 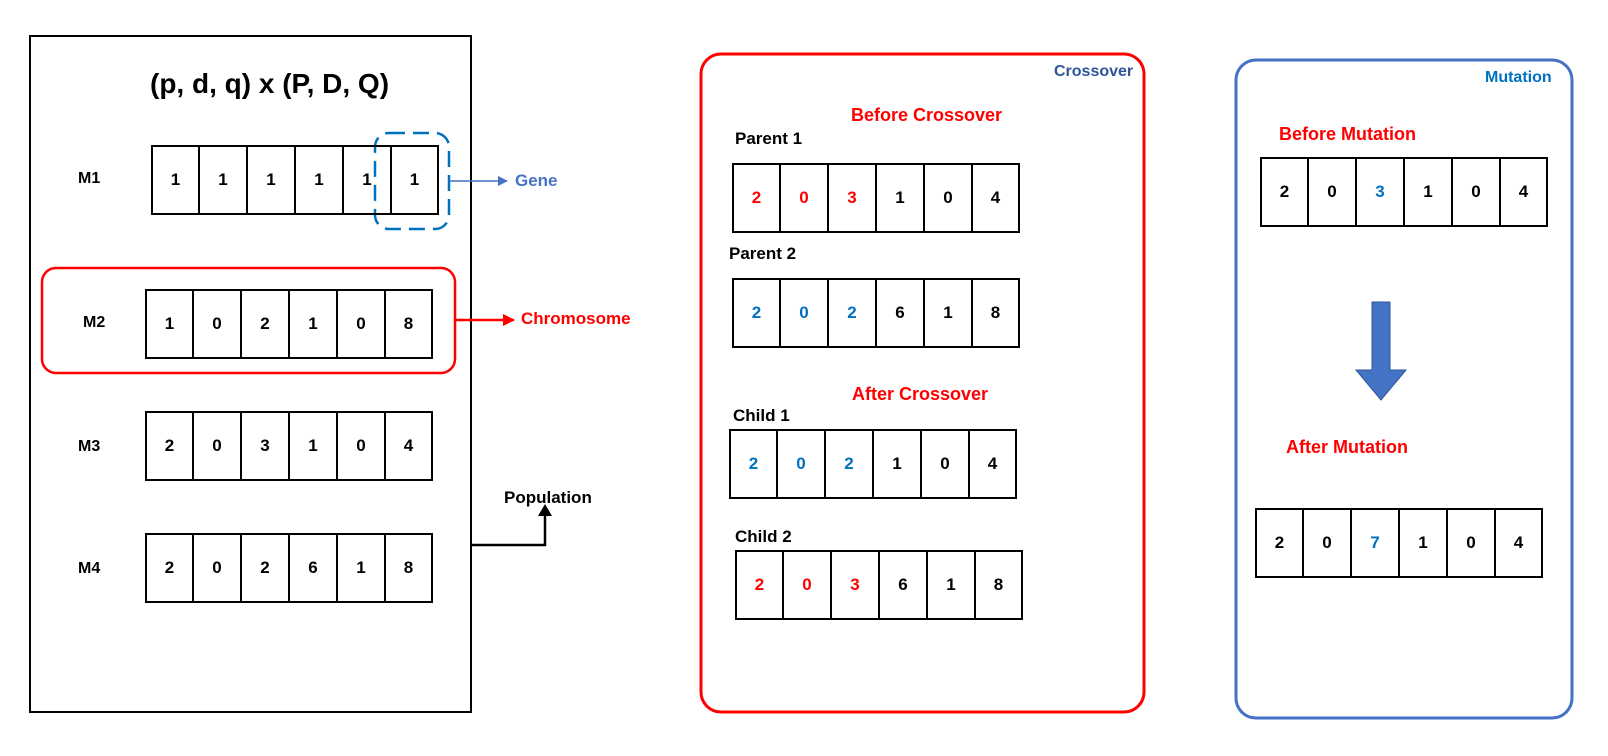 What do you see at coordinates (763, 536) in the screenshot?
I see `child2-label: Child 2` at bounding box center [763, 536].